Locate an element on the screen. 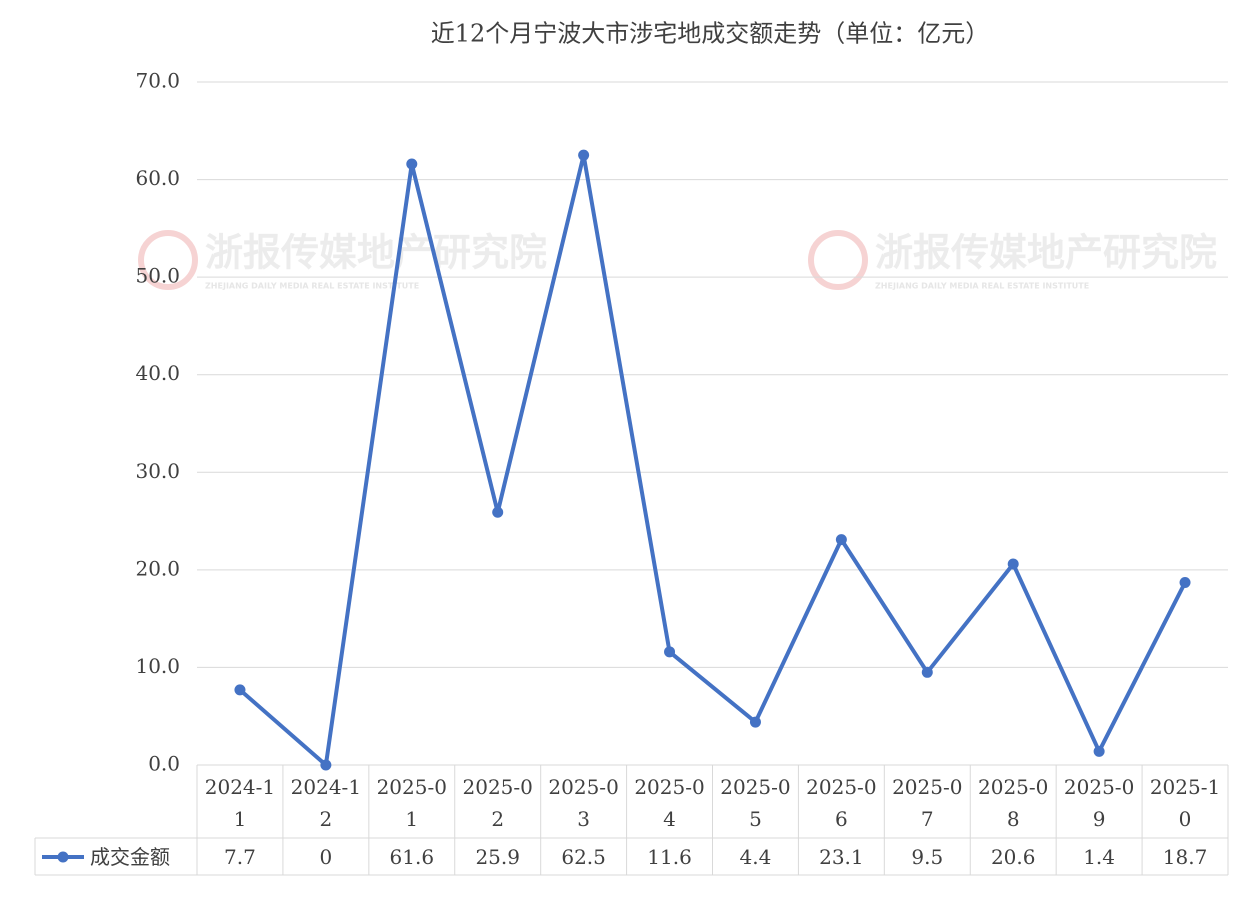  x-tick-label: 2025-02 is located at coordinates (497, 803).